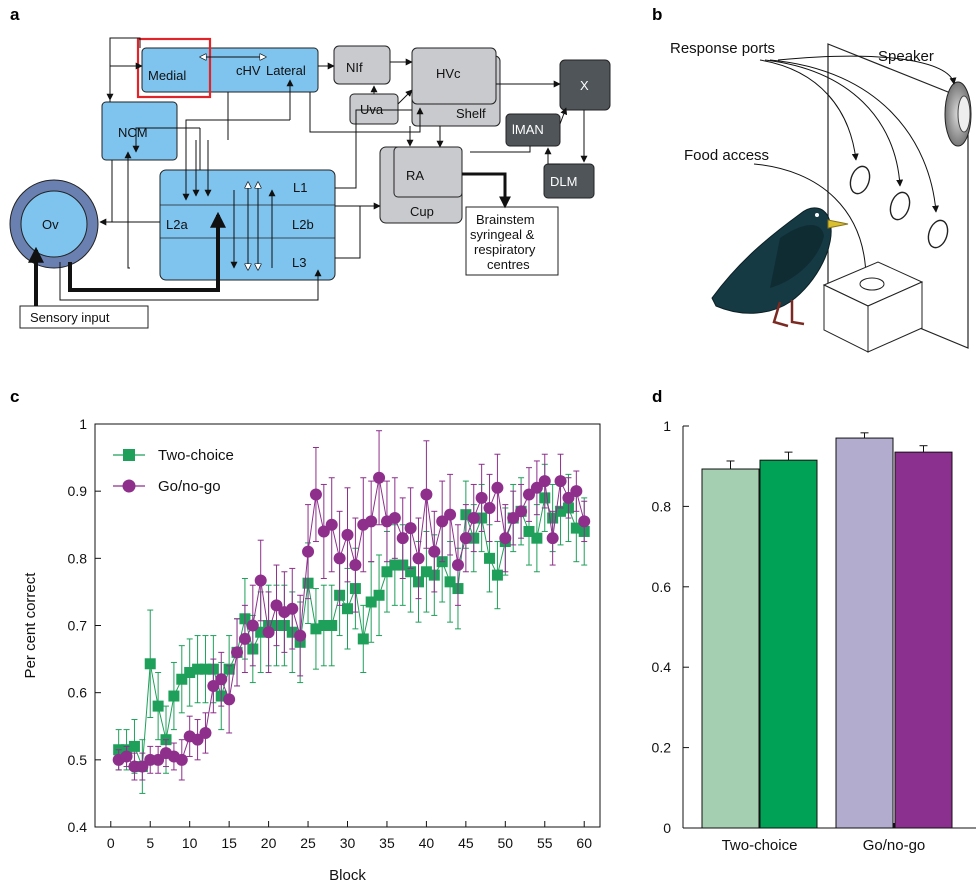  I want to click on legend-label: Go/no-go, so click(189, 486).